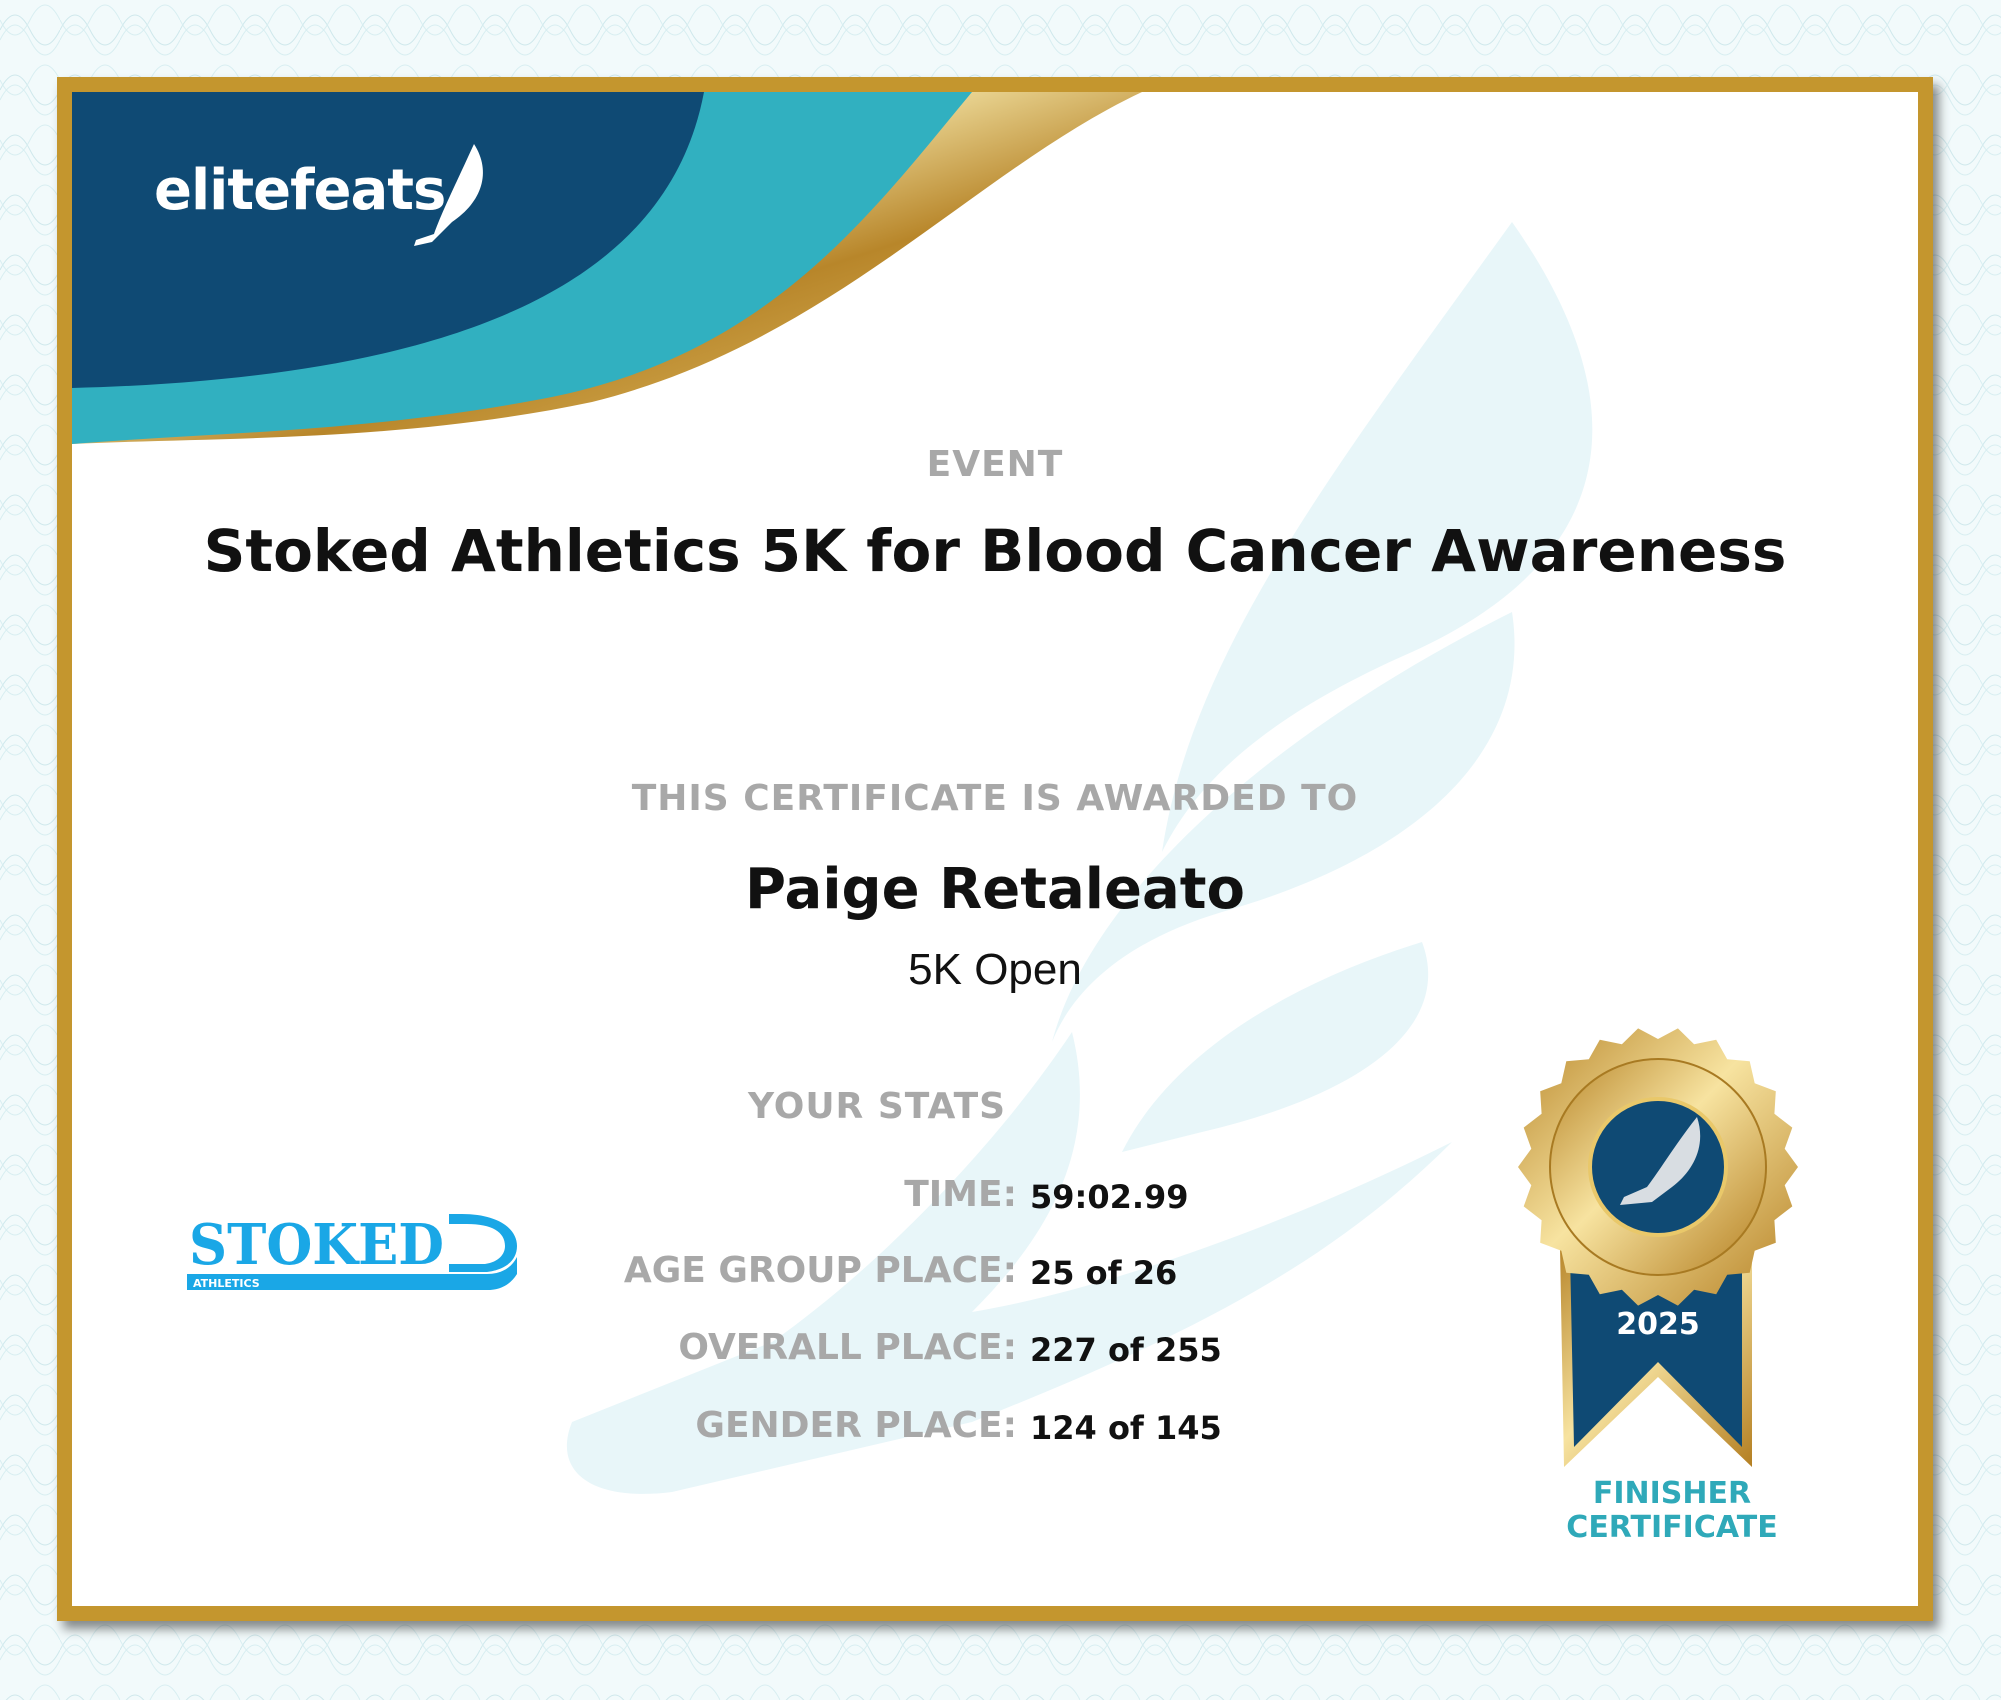 The width and height of the screenshot is (2001, 1700). What do you see at coordinates (1104, 1273) in the screenshot?
I see `stat-value: 25 of 26` at bounding box center [1104, 1273].